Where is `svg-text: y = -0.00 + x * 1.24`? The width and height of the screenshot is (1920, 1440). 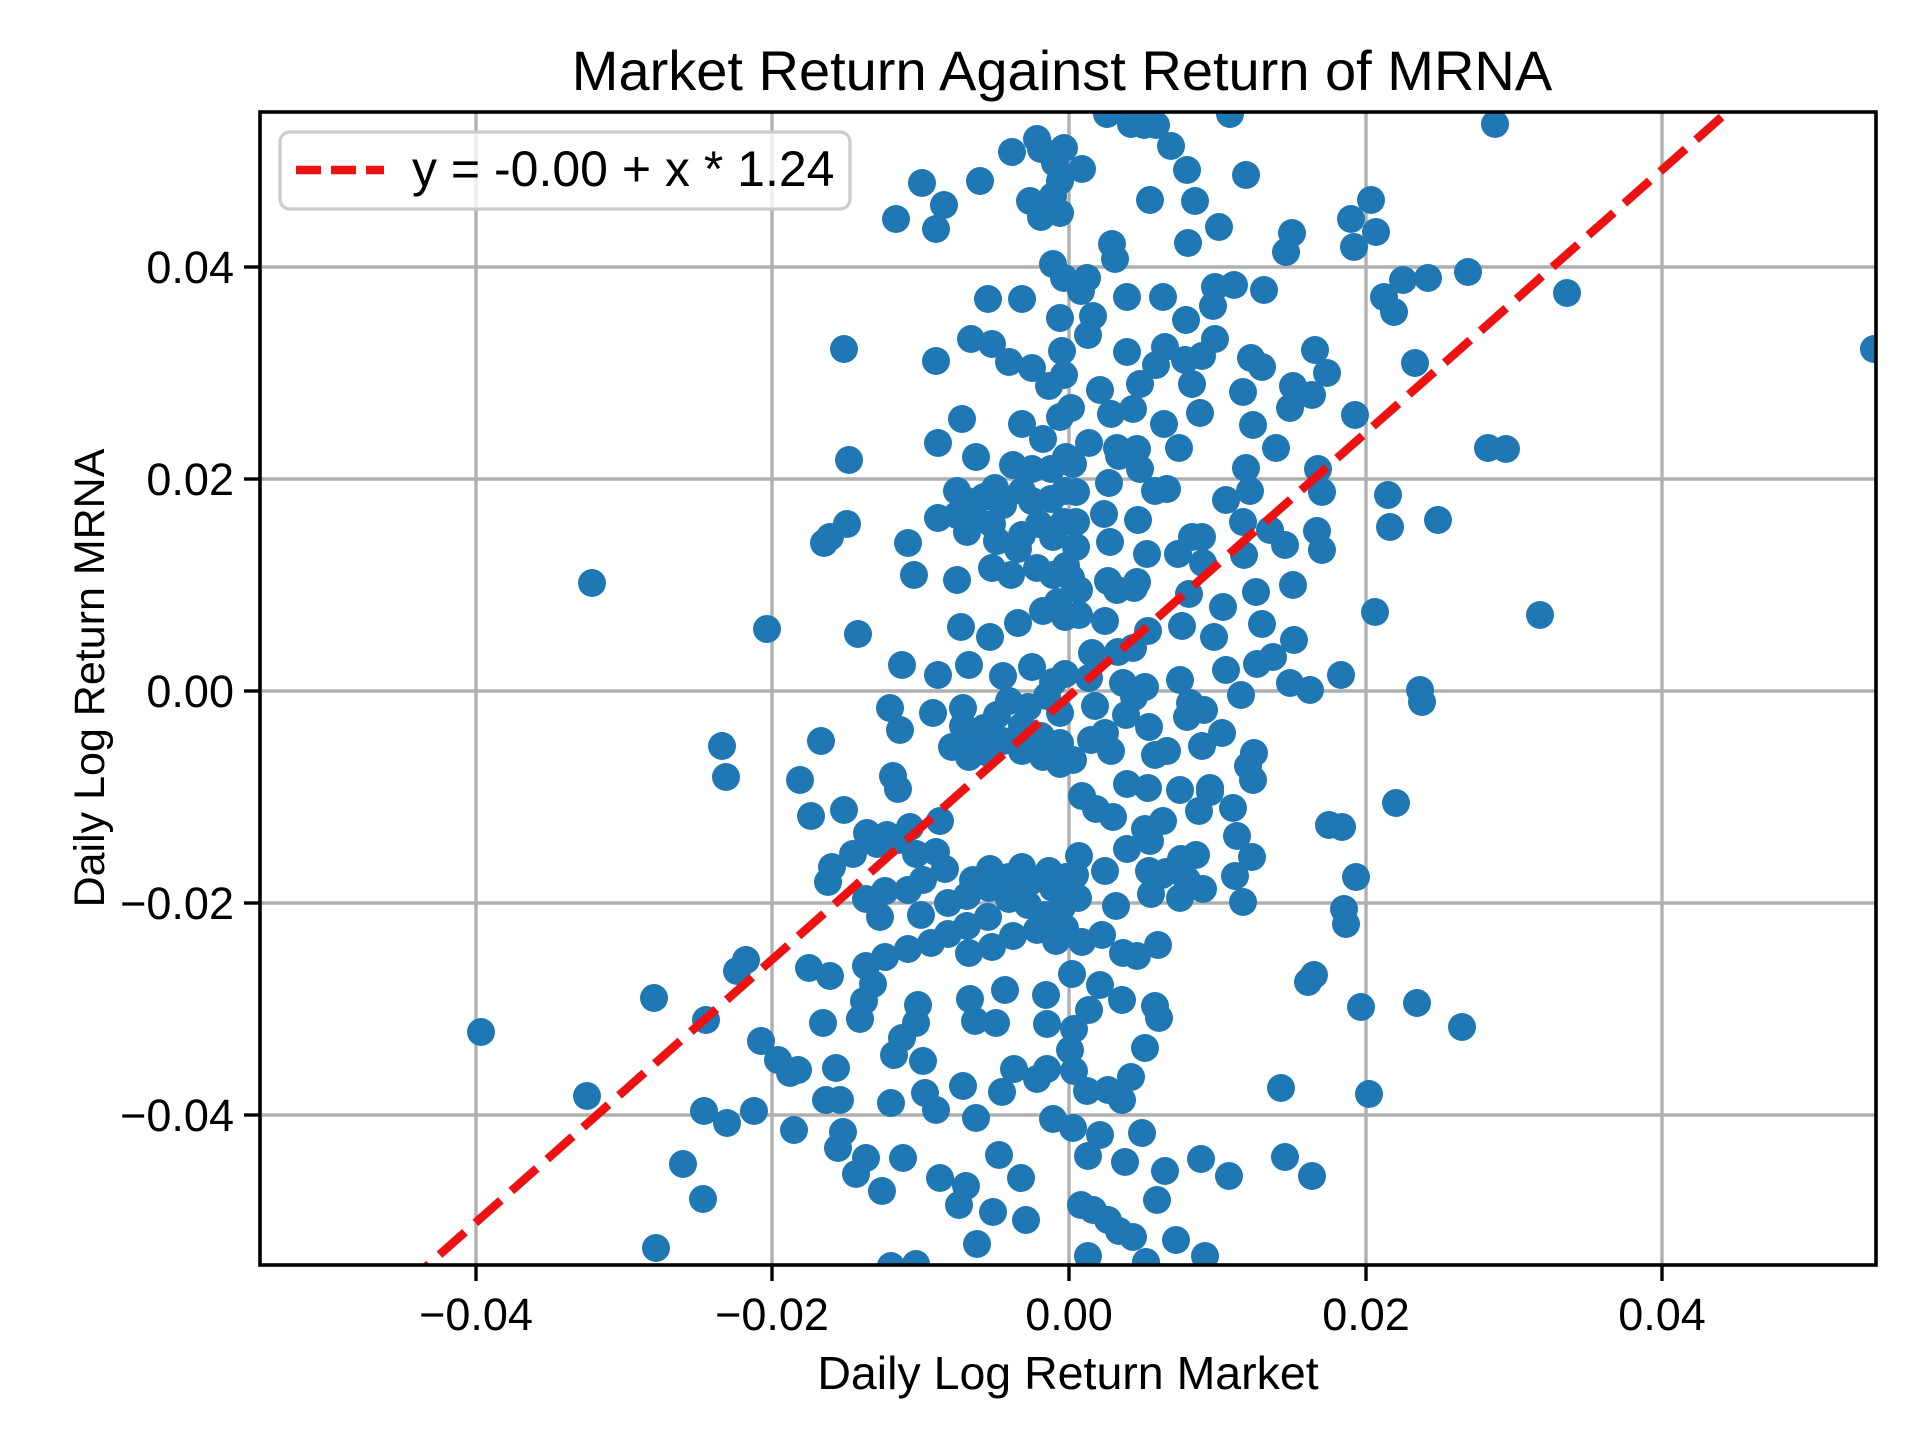
svg-text: y = -0.00 + x * 1.24 is located at coordinates (623, 169).